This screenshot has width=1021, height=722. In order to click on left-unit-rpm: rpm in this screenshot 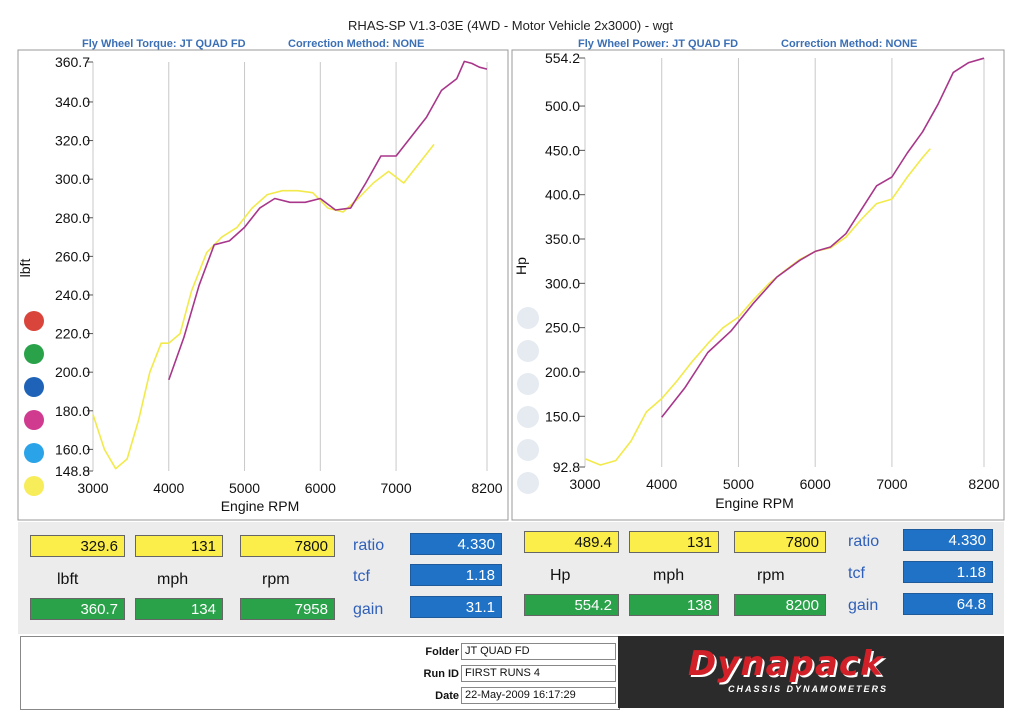, I will do `click(276, 579)`.